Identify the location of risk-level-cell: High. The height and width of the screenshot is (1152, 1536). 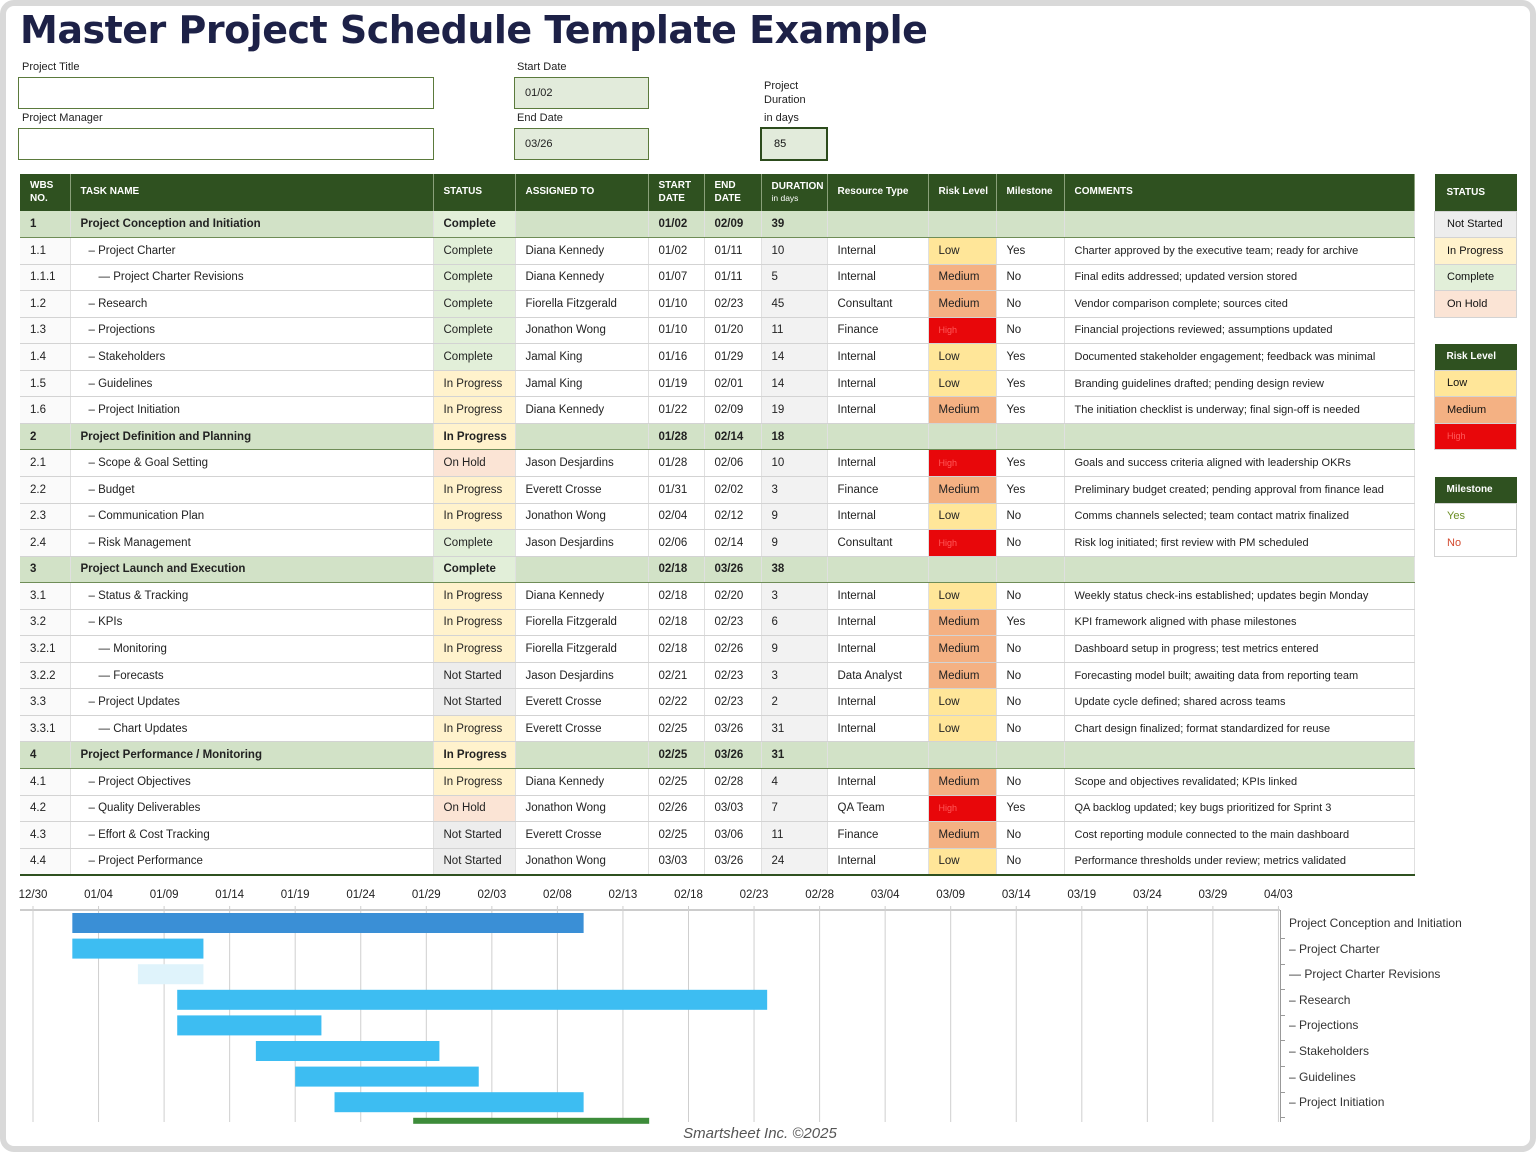
(962, 331).